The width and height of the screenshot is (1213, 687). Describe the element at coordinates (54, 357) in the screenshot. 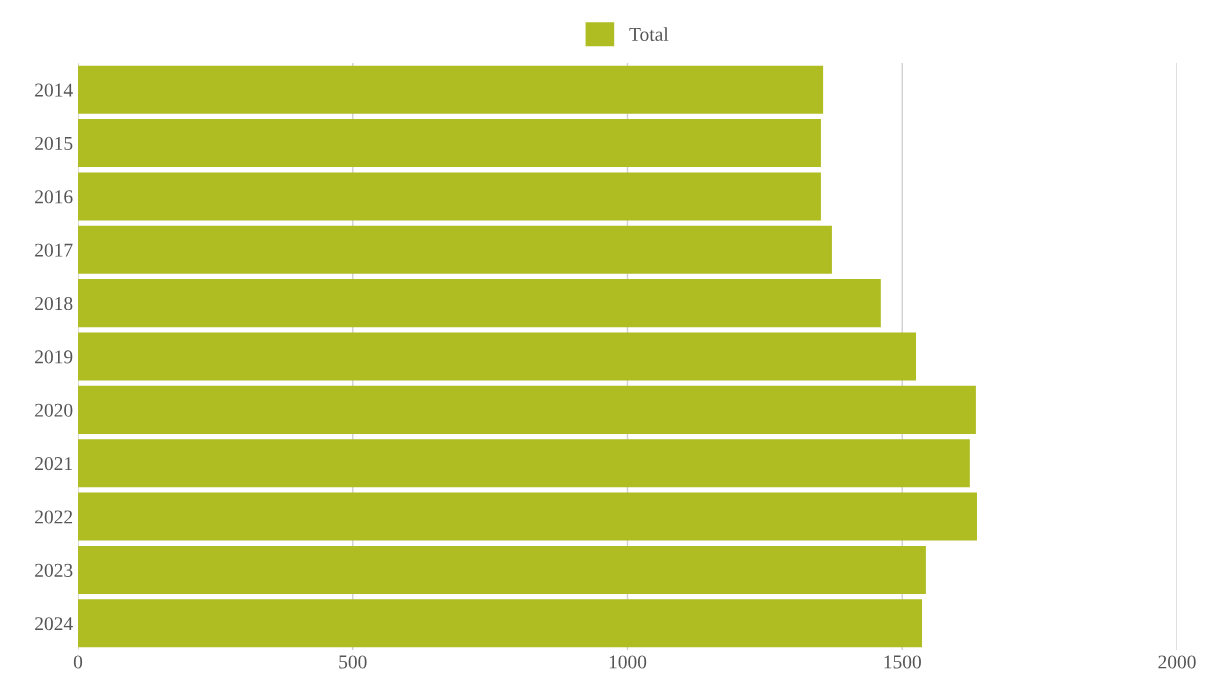

I see `y-tick-label: 2019` at that location.